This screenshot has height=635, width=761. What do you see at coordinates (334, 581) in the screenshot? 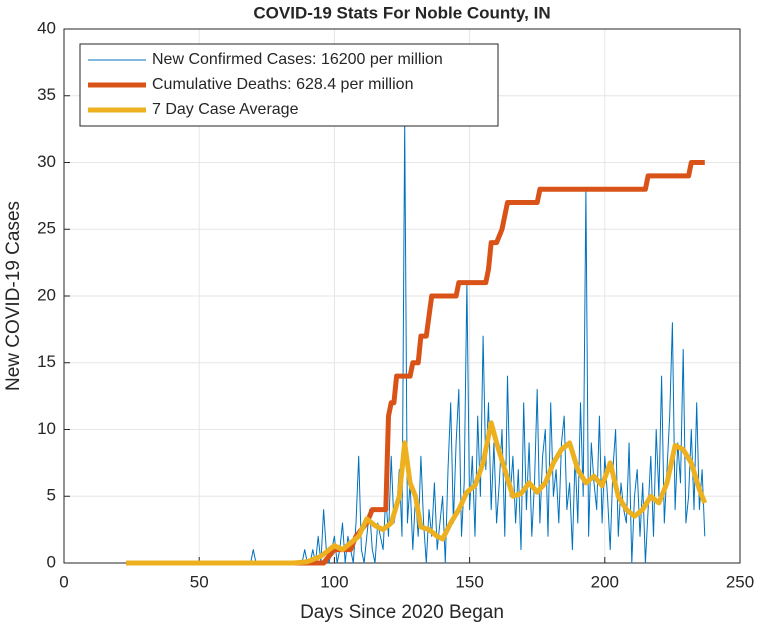
I see `x-tick-label: 100` at bounding box center [334, 581].